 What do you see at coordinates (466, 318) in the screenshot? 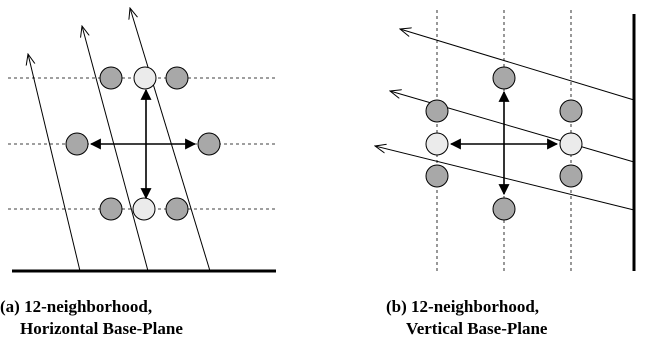
I see `caption-panel-b: (b) 12-neighborhood, Vertical Base-Plane` at bounding box center [466, 318].